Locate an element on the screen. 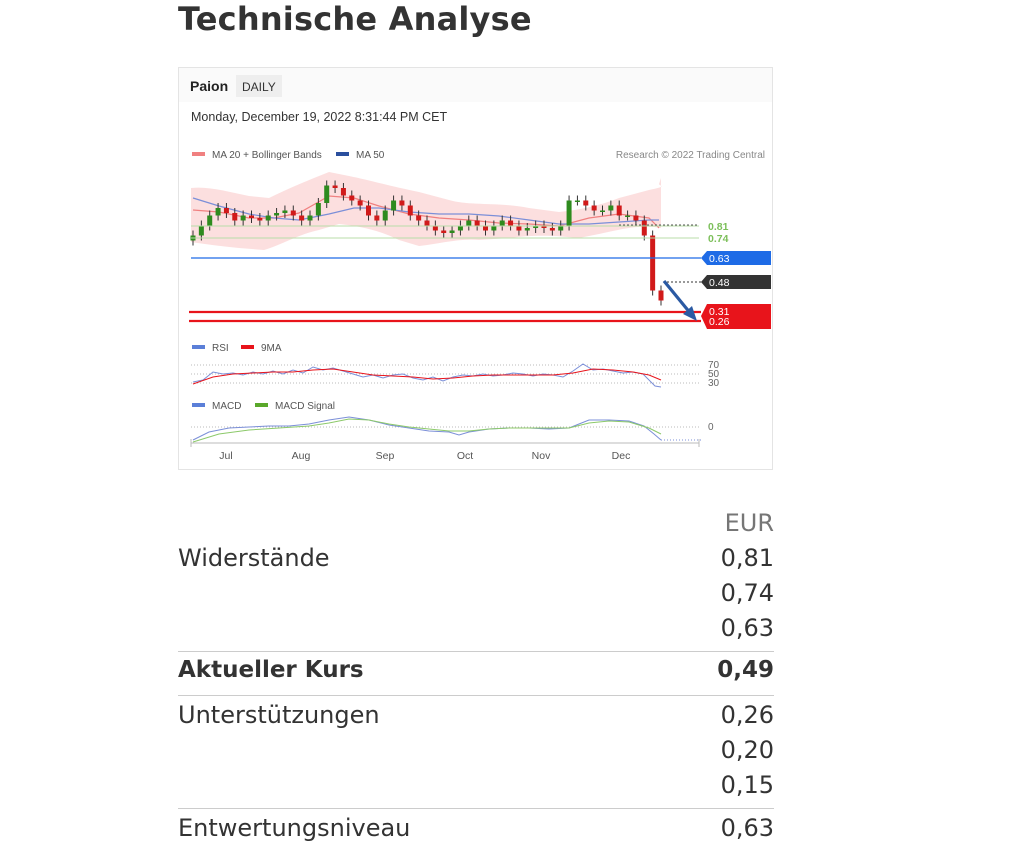 Image resolution: width=1011 pixels, height=851 pixels. macd-signal-line is located at coordinates (427, 430).